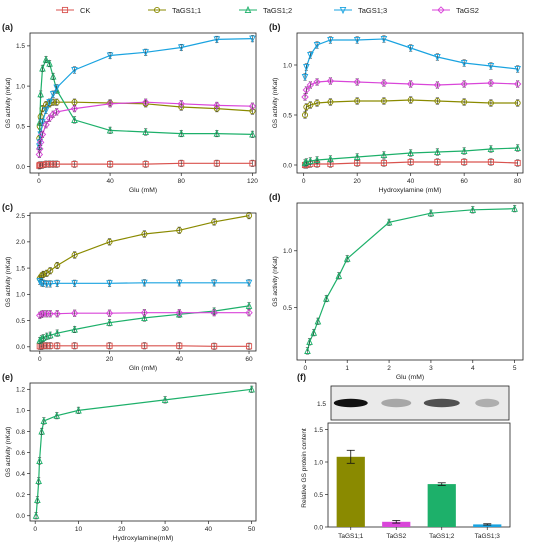 The height and width of the screenshot is (555, 534). What do you see at coordinates (304, 181) in the screenshot?
I see `x-tick-label: 0` at bounding box center [304, 181].